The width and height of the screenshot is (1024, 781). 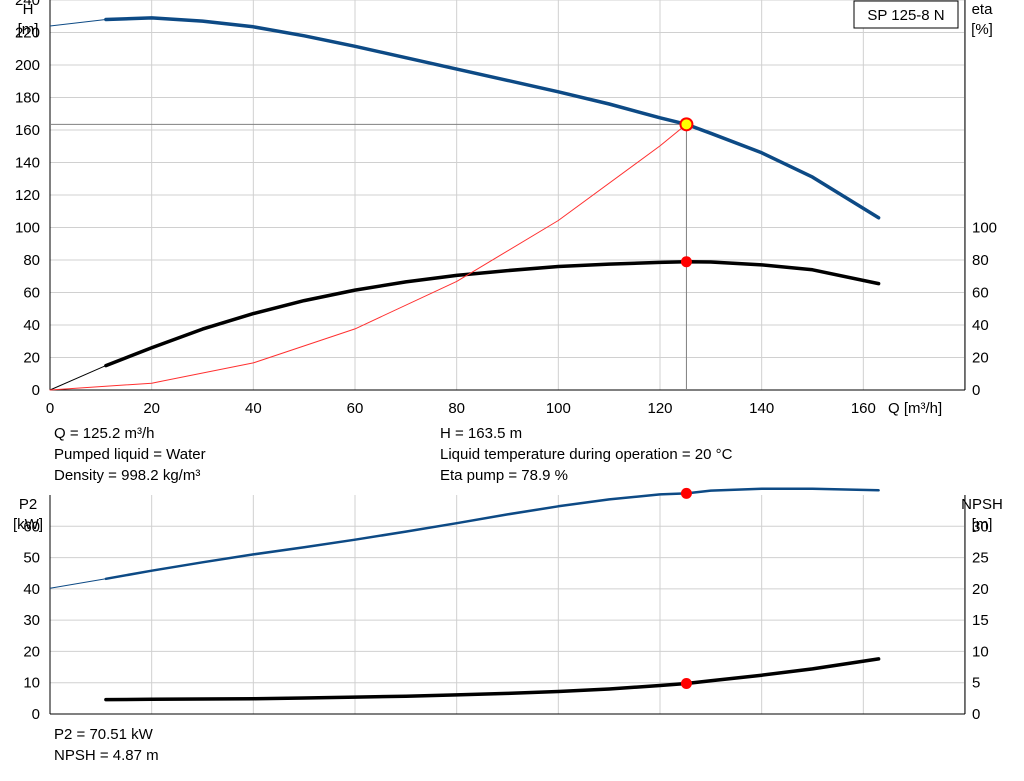 I want to click on right-tick-label: 80, so click(x=980, y=260).